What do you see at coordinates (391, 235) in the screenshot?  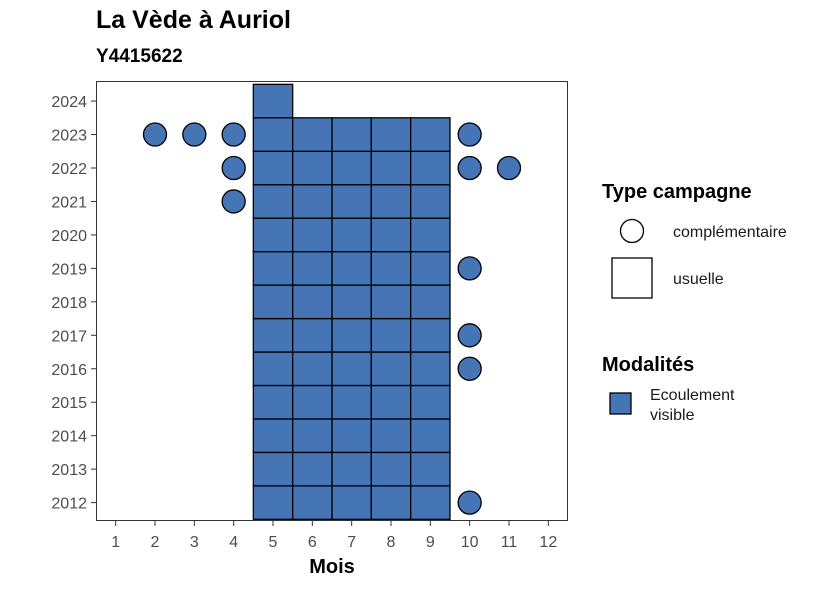 I see `square-mark-8-2020` at bounding box center [391, 235].